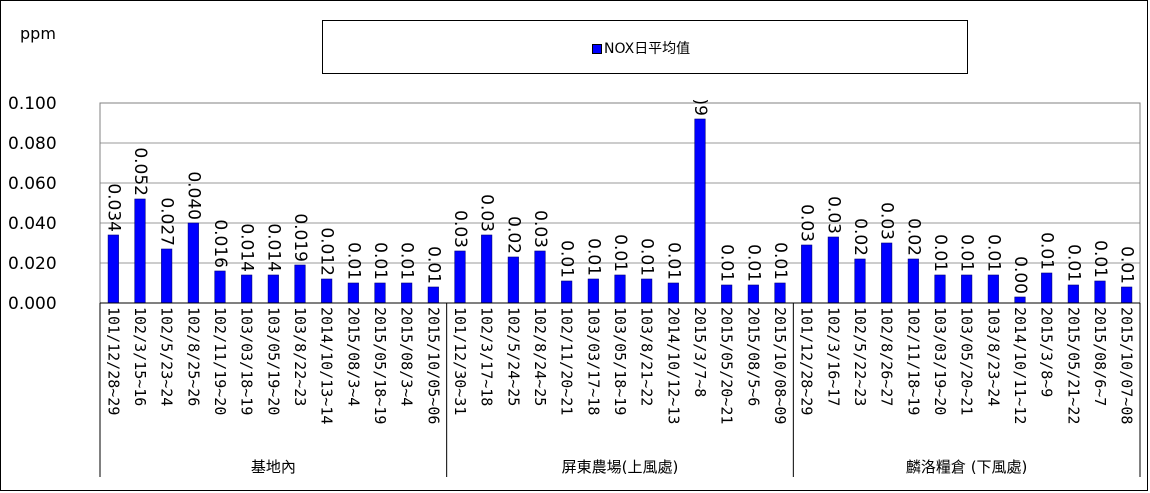 The image size is (1150, 493). What do you see at coordinates (620, 467) in the screenshot?
I see `group-label: 屏東農場(上風處)` at bounding box center [620, 467].